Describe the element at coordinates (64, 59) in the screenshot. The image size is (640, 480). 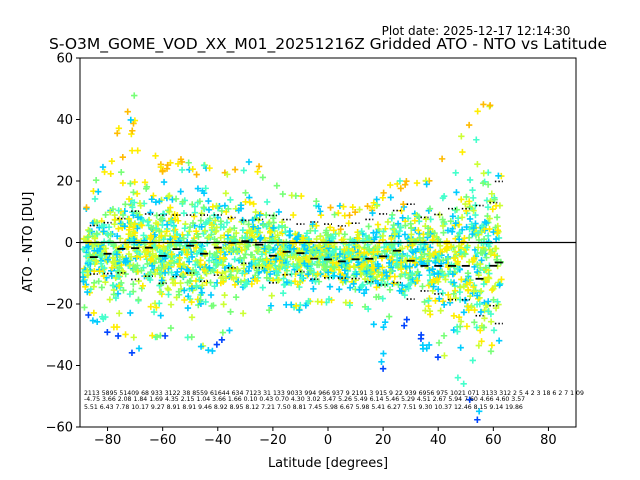
I see `y-tick-label: 60` at that location.